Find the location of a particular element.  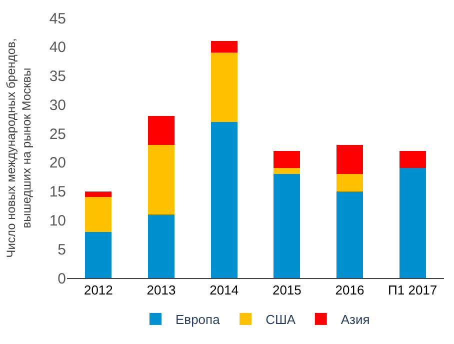

x-tick-label: 2016 is located at coordinates (349, 290).